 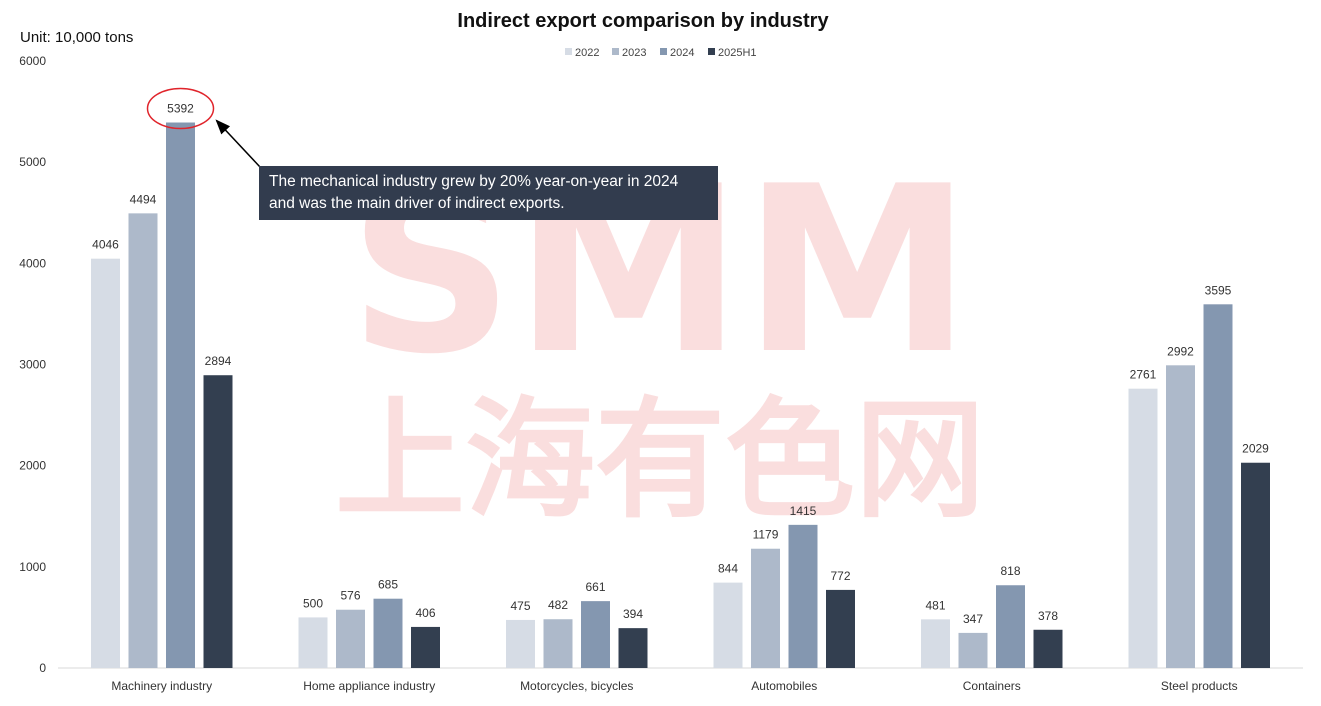 What do you see at coordinates (840, 576) in the screenshot?
I see `data-label: 772` at bounding box center [840, 576].